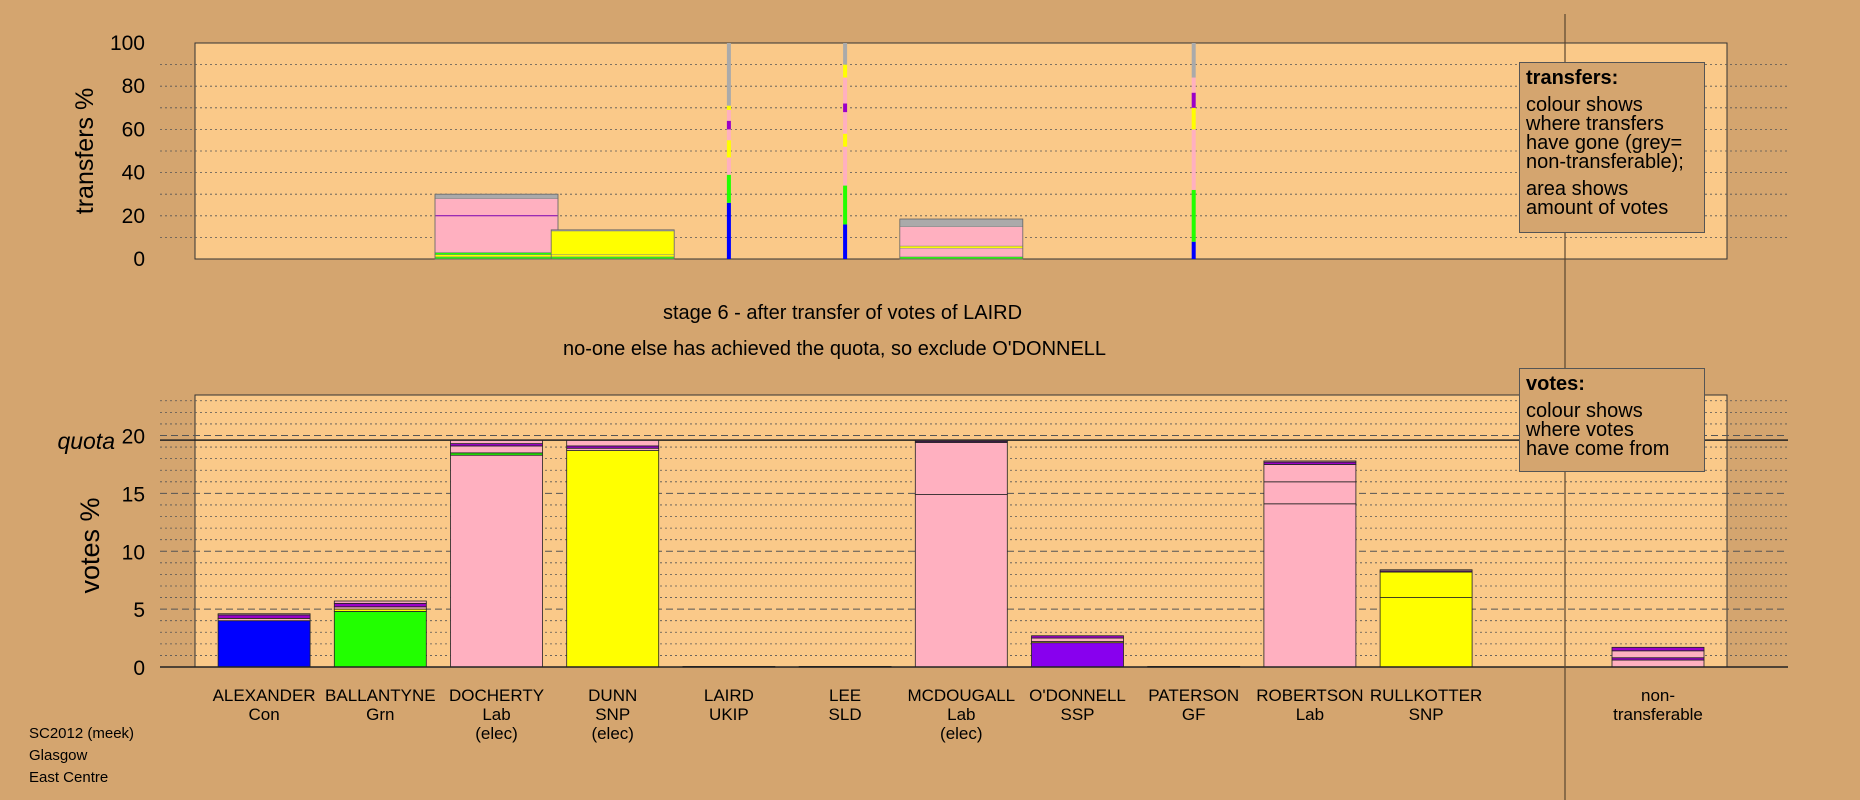 This screenshot has height=800, width=1860. Describe the element at coordinates (1584, 105) in the screenshot. I see `transfers-legend-line: colour shows` at that location.